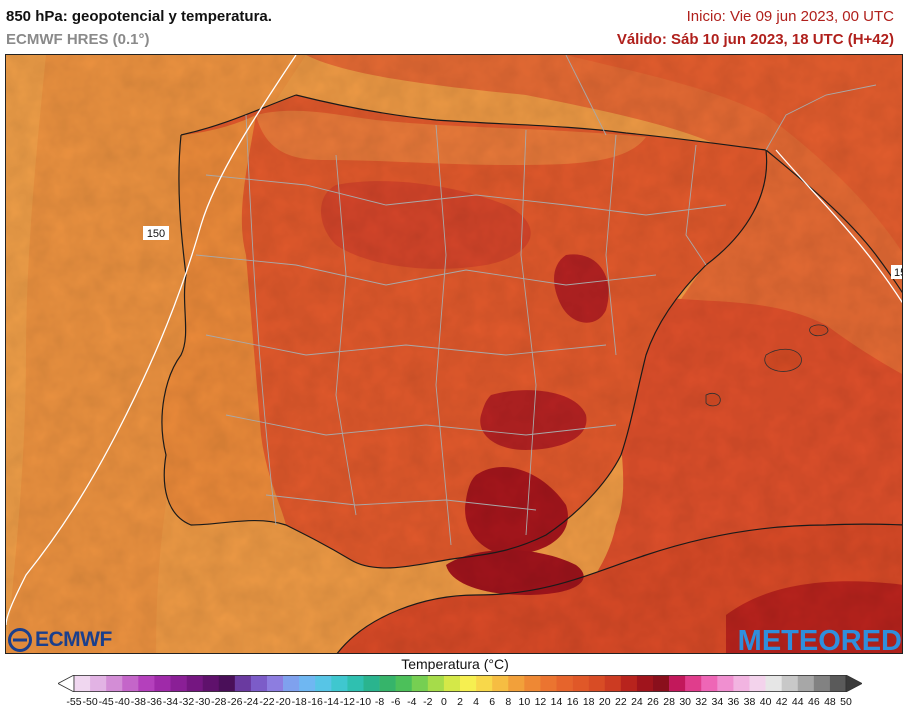  What do you see at coordinates (556, 702) in the screenshot?
I see `colorbar-tick-label: 14` at bounding box center [556, 702].